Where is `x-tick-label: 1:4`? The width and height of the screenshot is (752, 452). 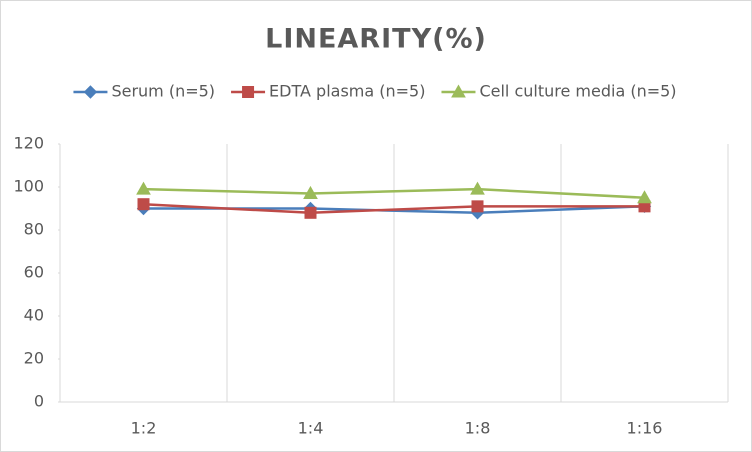
x-tick-label: 1:4 is located at coordinates (311, 428).